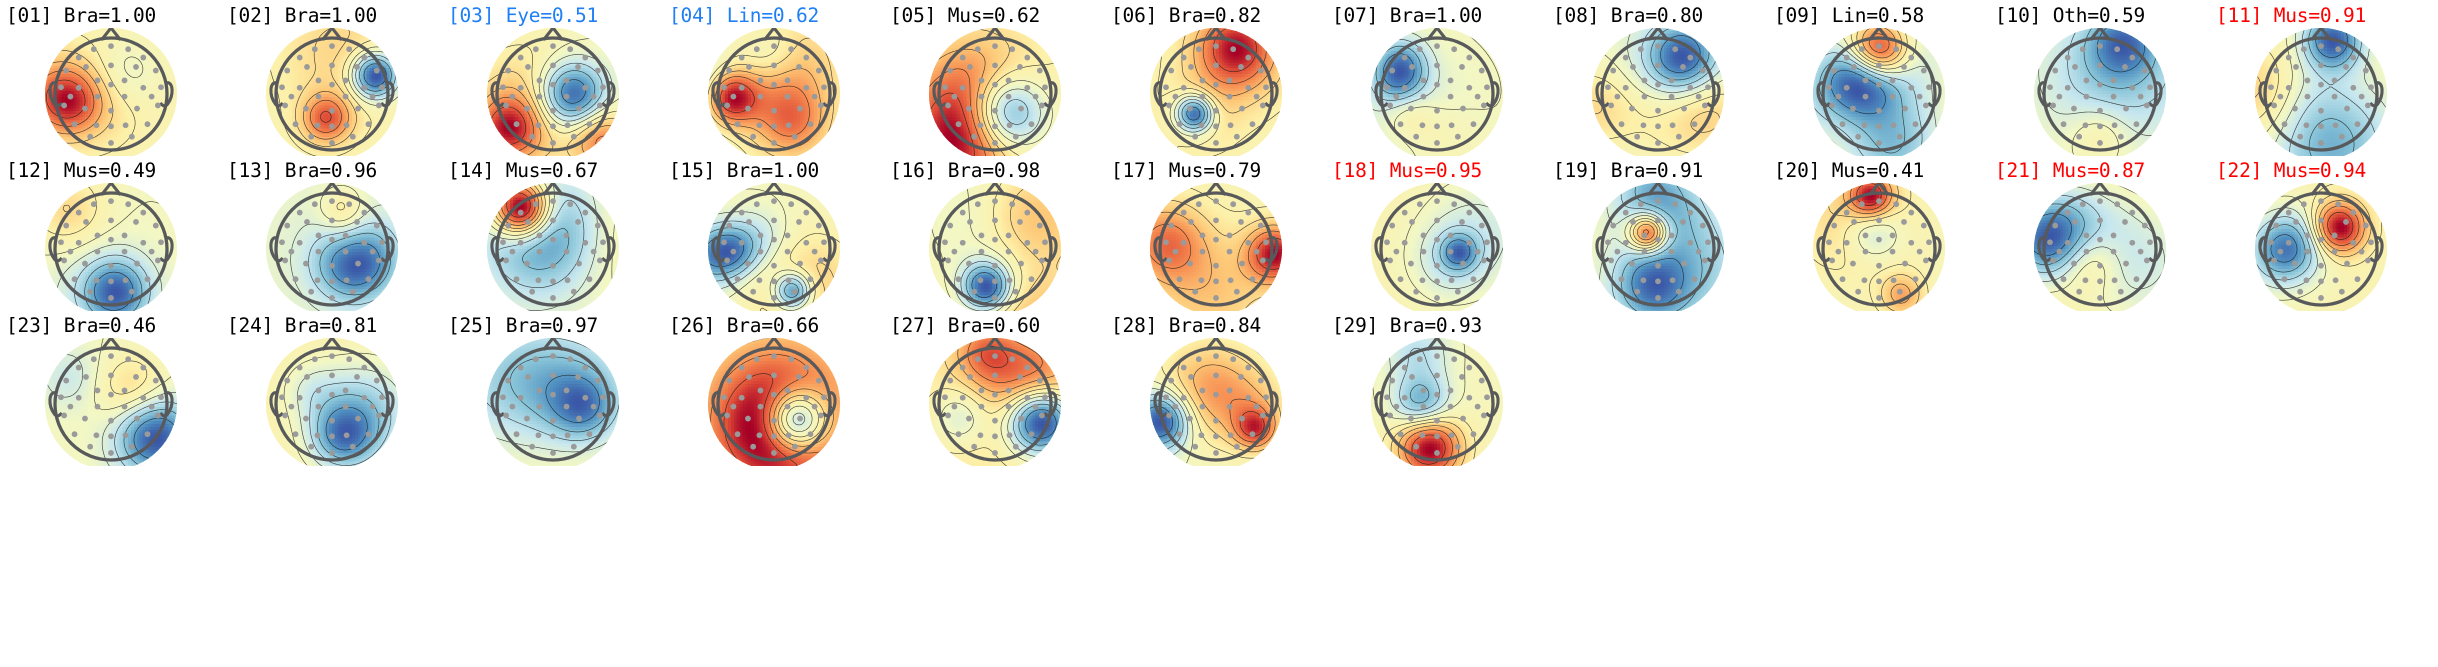  I want to click on component-cell-17: [17] Mus=0.79, so click(1215, 236).